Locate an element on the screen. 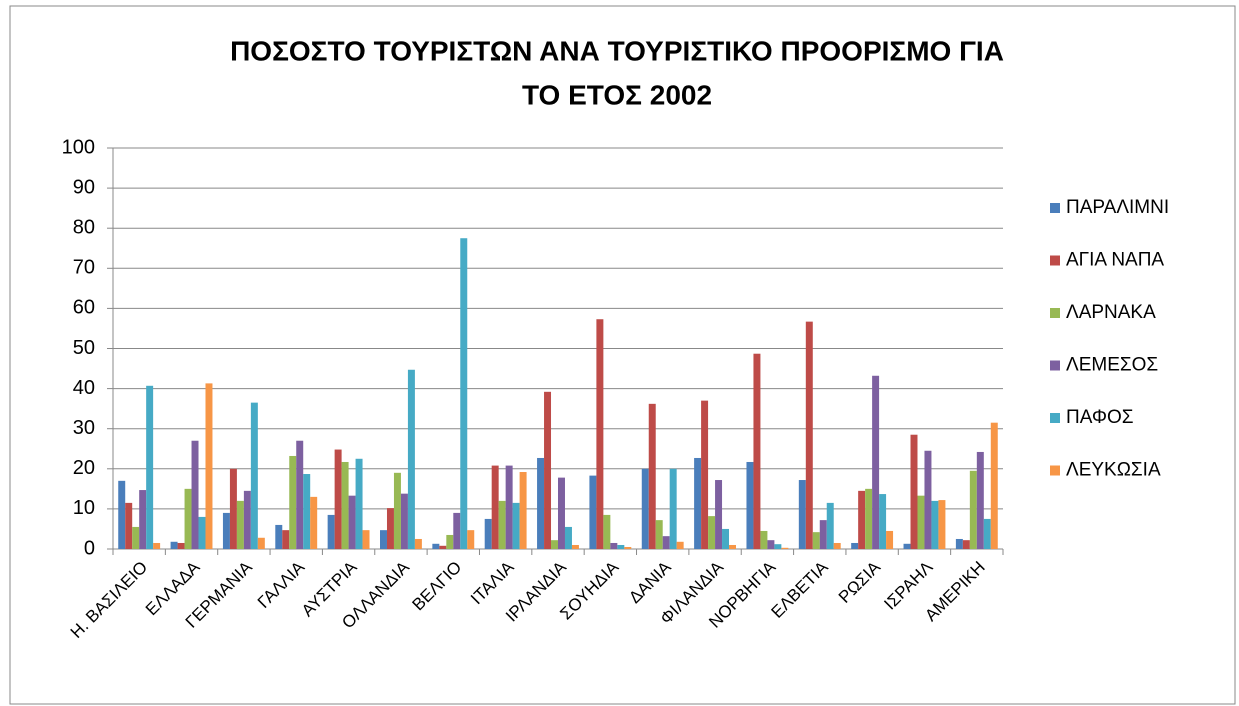 Image resolution: width=1239 pixels, height=706 pixels. legend-label: ΛΕΥΚΩΣΙΑ is located at coordinates (1113, 470).